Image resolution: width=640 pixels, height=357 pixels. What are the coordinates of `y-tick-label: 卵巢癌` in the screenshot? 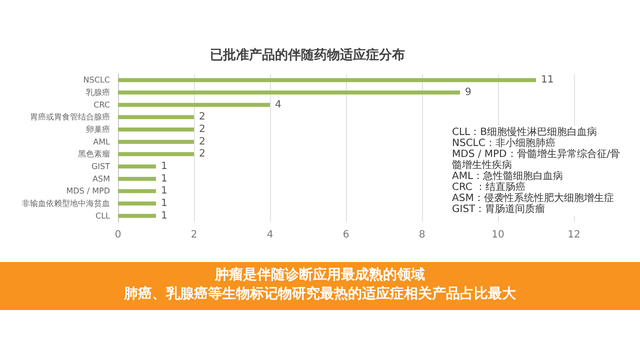 It's located at (98, 129).